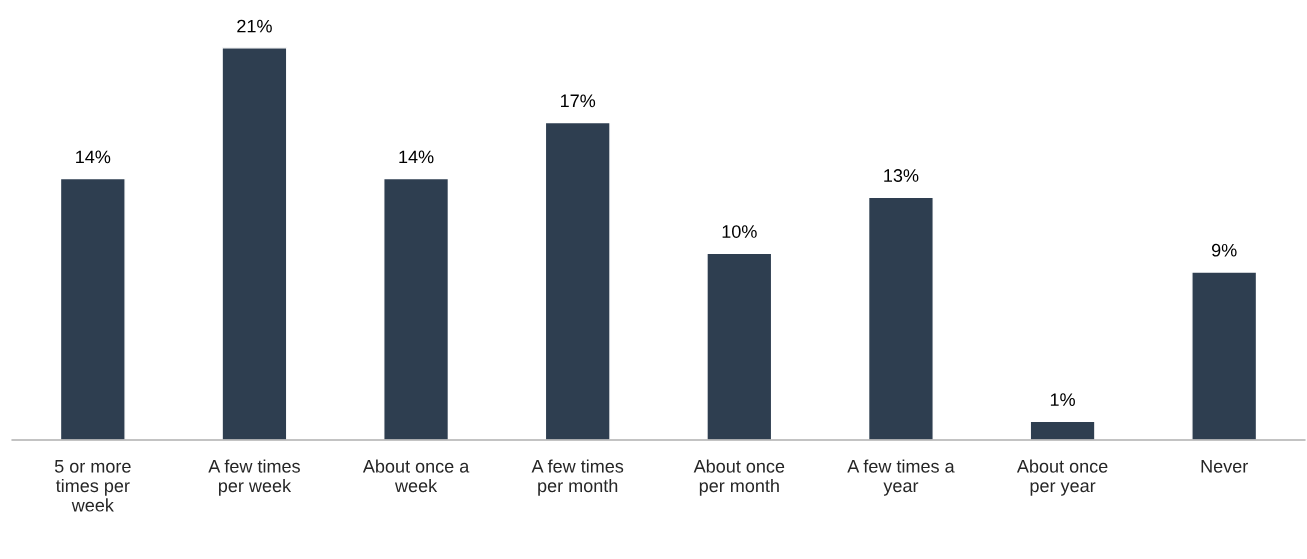 The width and height of the screenshot is (1307, 559). I want to click on data-label: 17%, so click(578, 101).